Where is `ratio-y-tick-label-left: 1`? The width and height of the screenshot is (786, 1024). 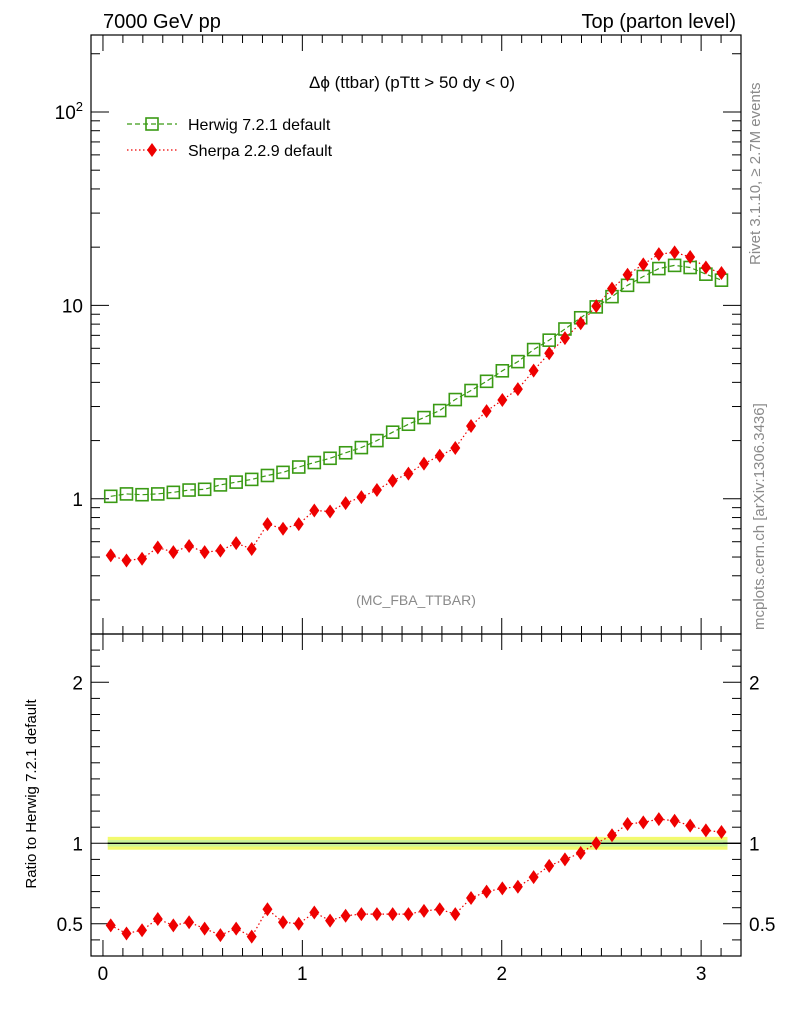
ratio-y-tick-label-left: 1 is located at coordinates (77, 844).